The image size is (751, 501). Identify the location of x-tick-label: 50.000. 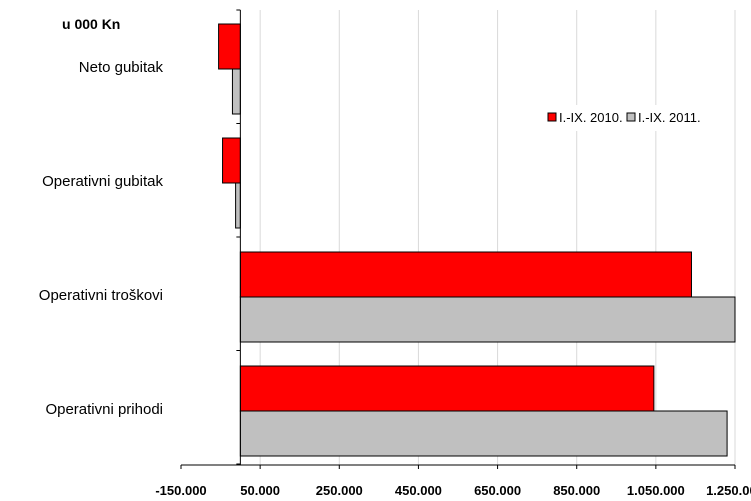
(260, 490).